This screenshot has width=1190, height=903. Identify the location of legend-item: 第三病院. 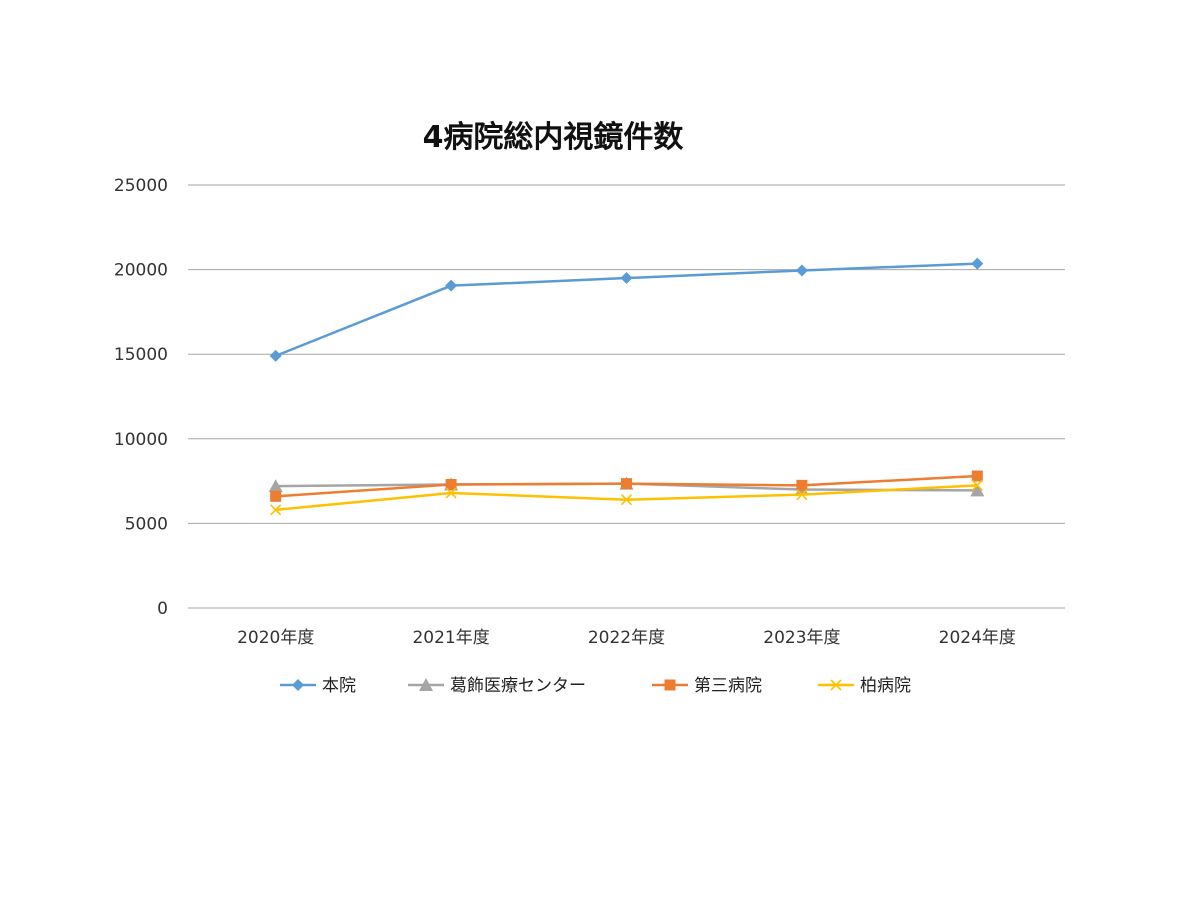
(707, 686).